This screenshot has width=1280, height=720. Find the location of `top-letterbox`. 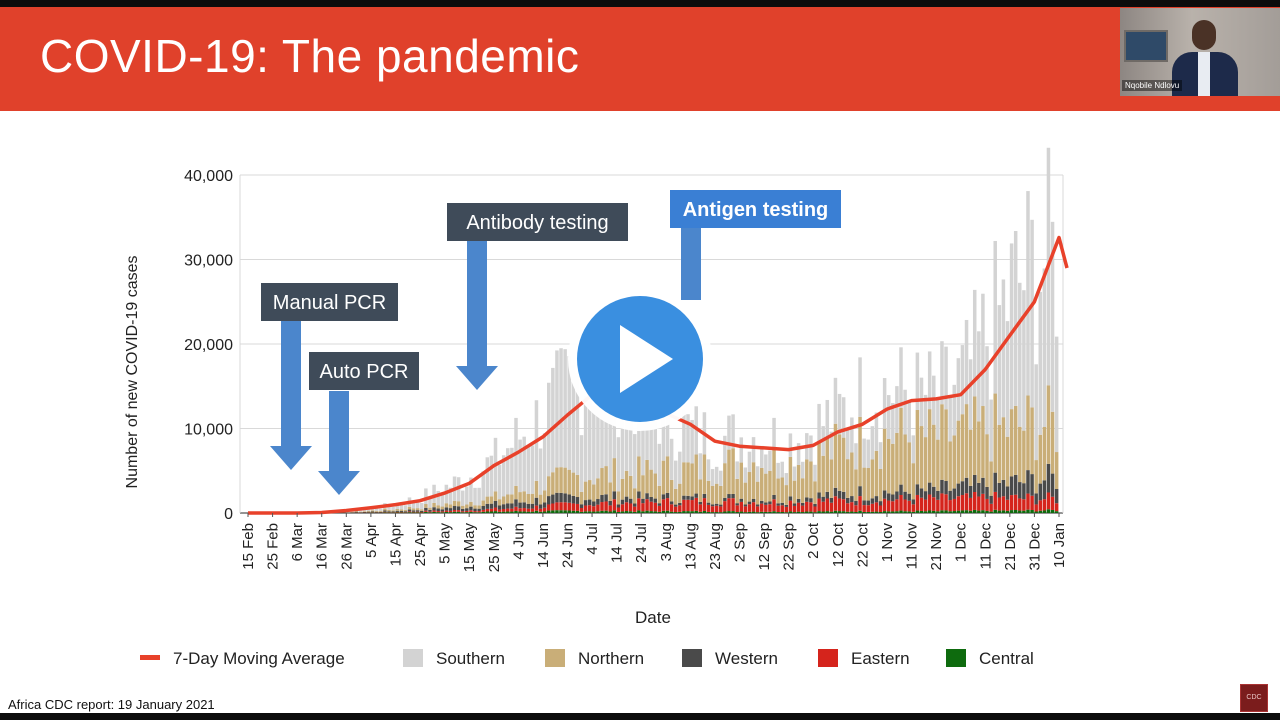

top-letterbox is located at coordinates (640, 3).